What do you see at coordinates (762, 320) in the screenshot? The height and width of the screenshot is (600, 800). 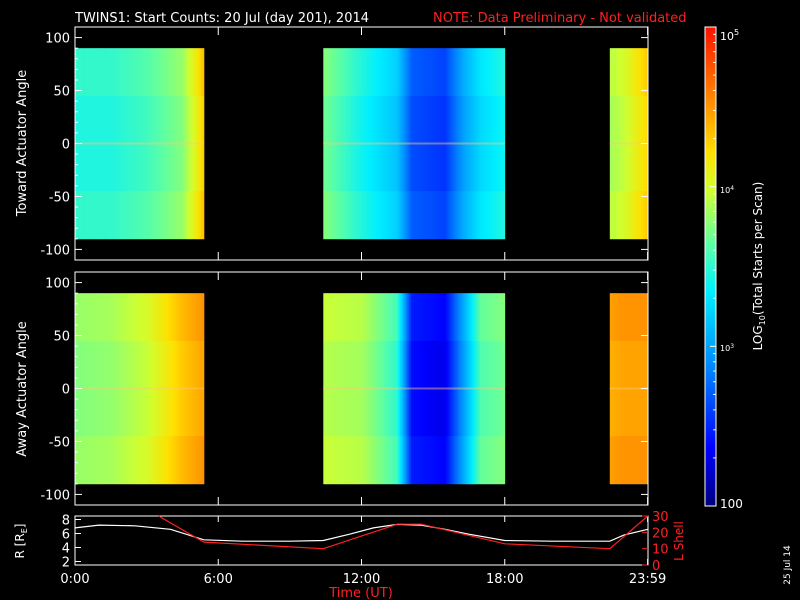 I see `colorbar-title-sub: 10` at bounding box center [762, 320].